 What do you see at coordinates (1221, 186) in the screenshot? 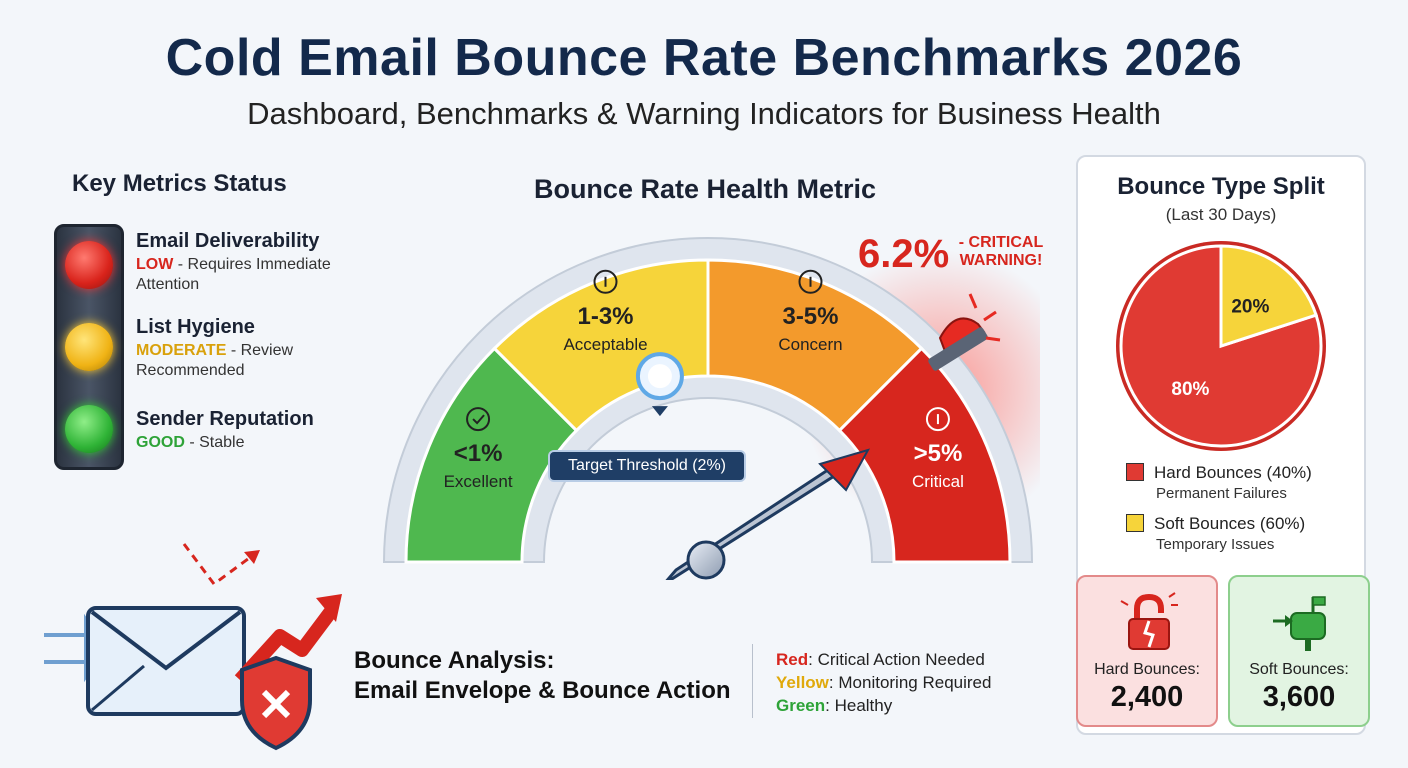
I see `pie-title: Bounce Type Split` at bounding box center [1221, 186].